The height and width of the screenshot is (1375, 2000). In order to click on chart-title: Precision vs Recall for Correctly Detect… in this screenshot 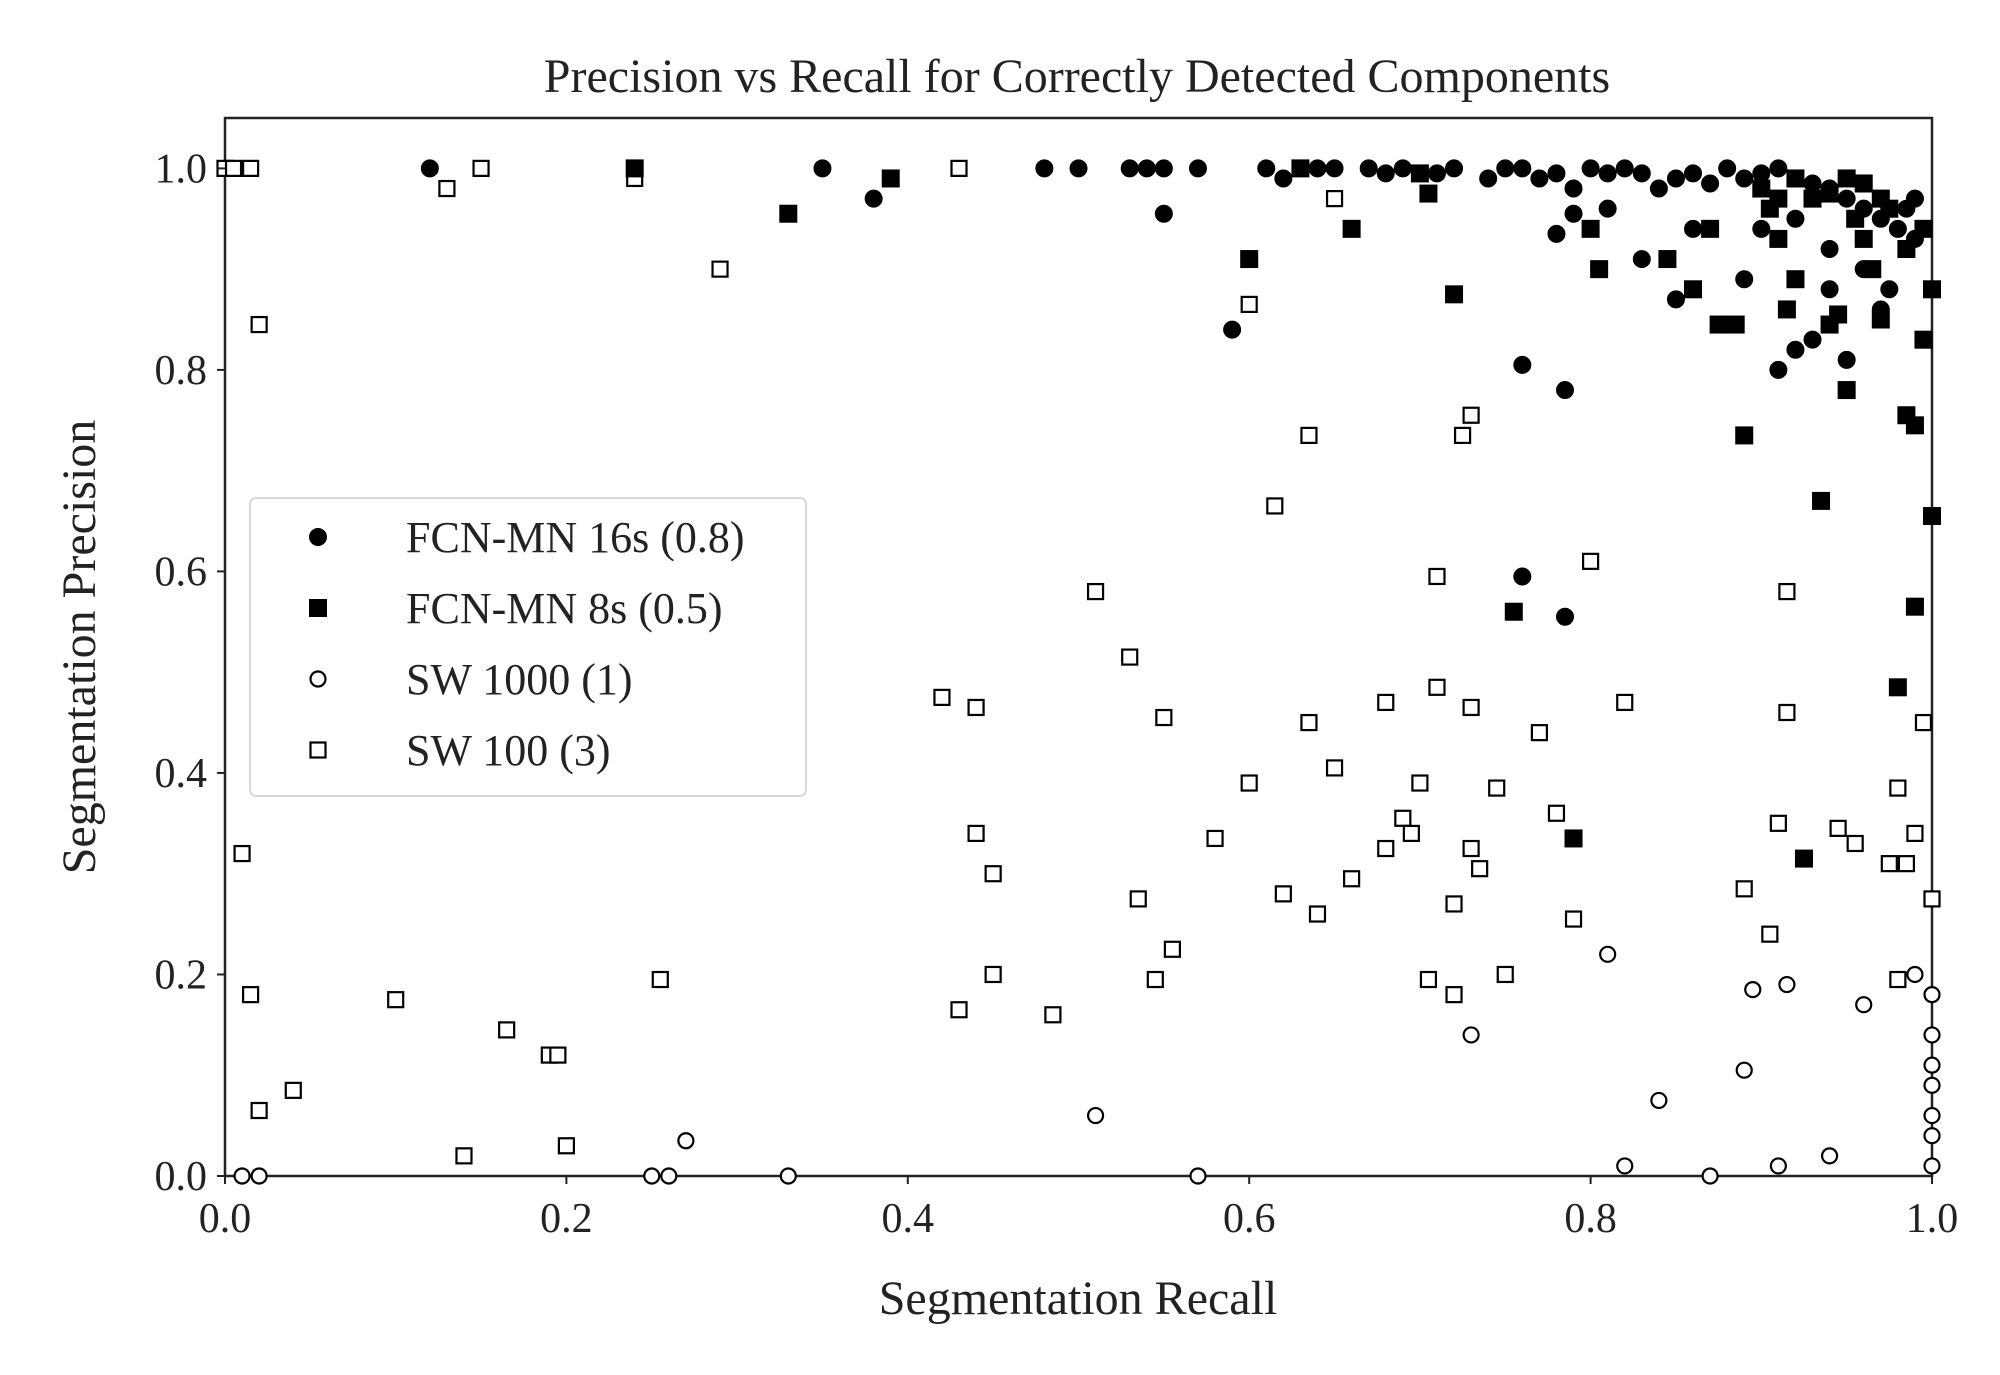, I will do `click(1077, 76)`.